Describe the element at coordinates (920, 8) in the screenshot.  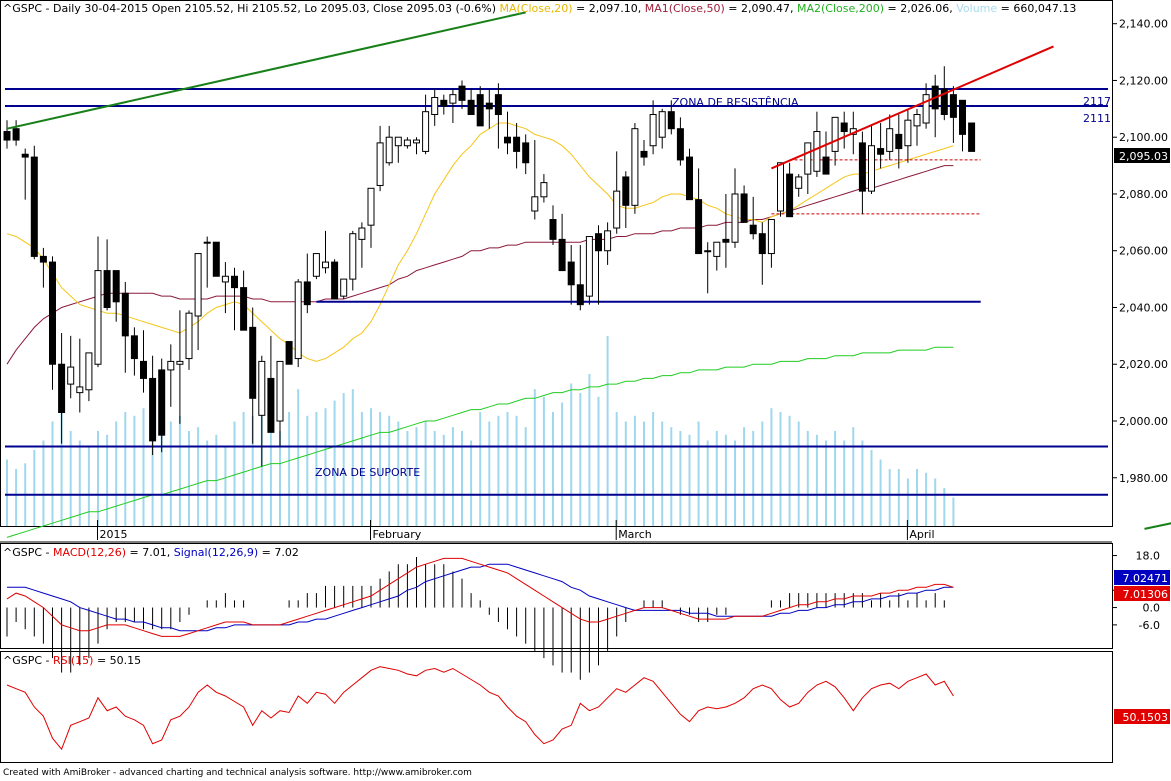
I see `ma200-value: = 2,026.06,` at that location.